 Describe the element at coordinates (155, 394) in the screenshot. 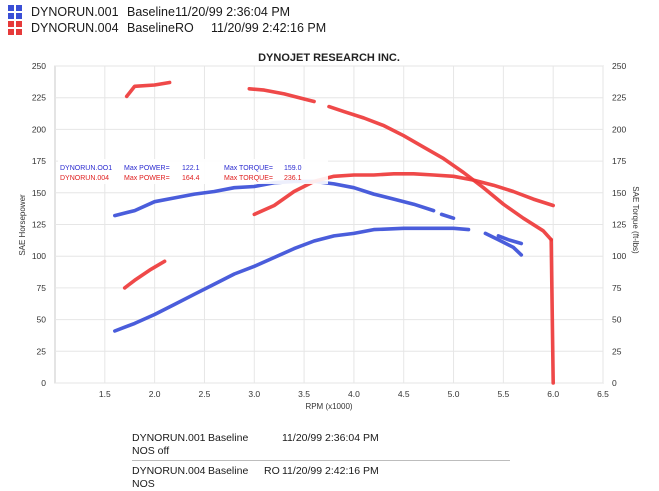

I see `x-tick-label: 2.0` at that location.